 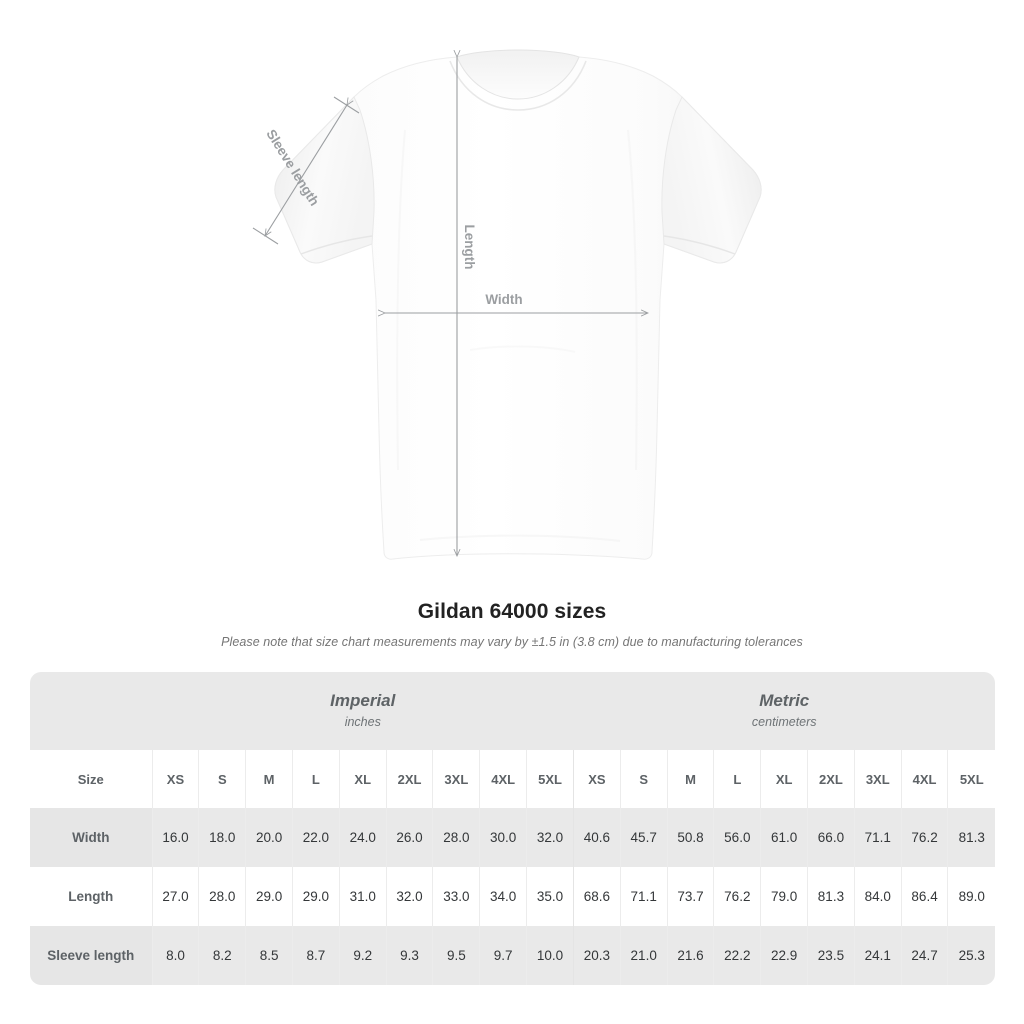 What do you see at coordinates (831, 955) in the screenshot?
I see `table-cell: 23.5` at bounding box center [831, 955].